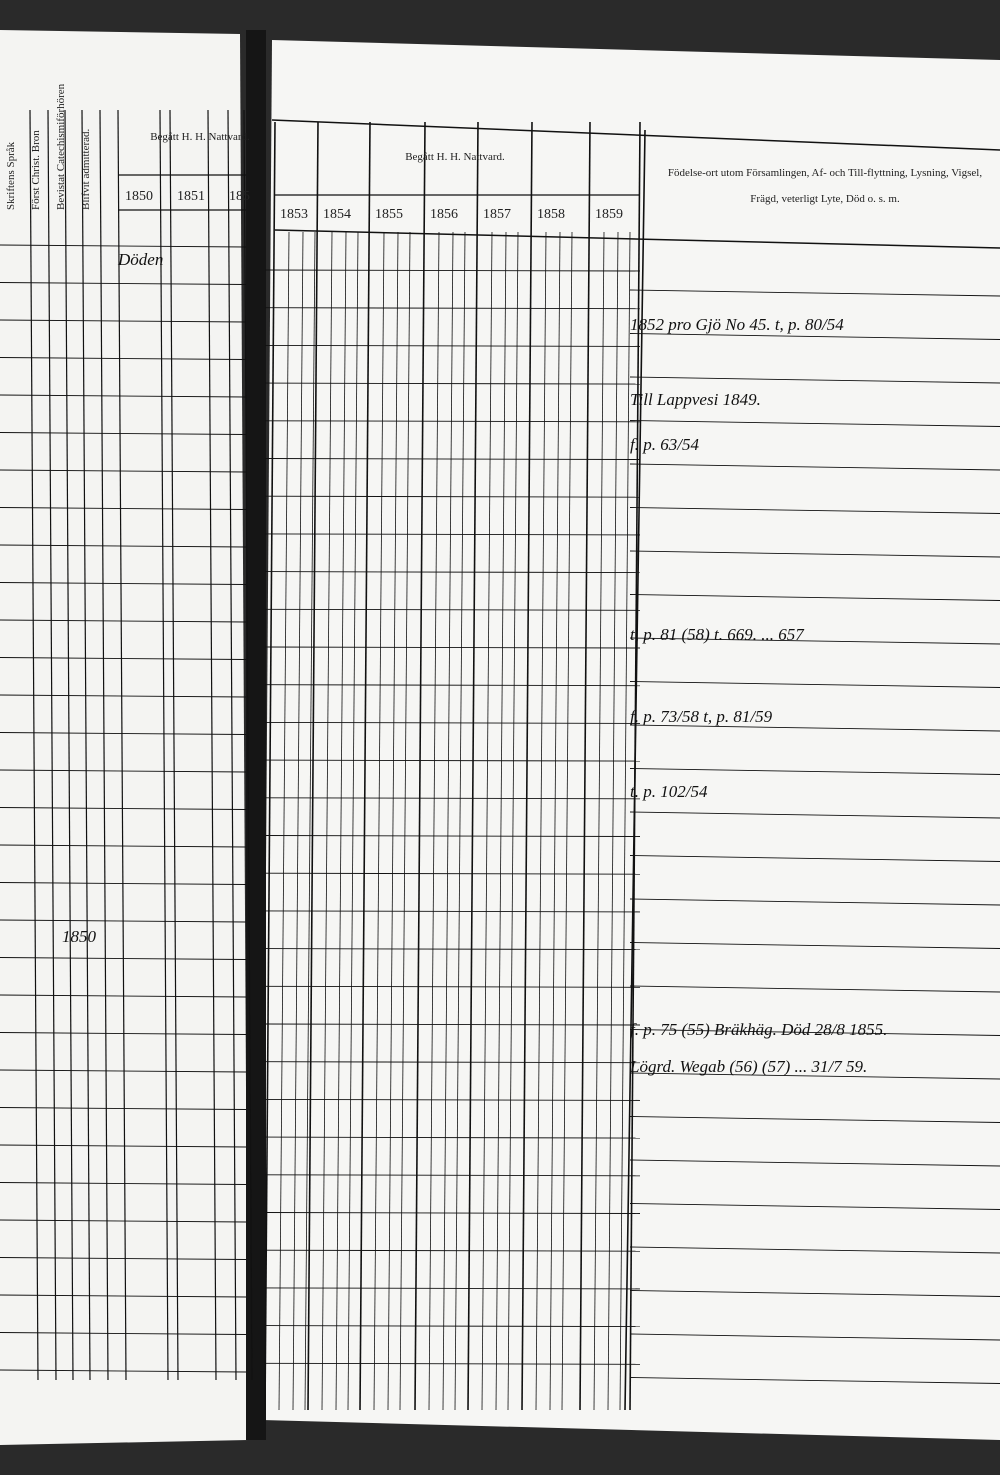 The height and width of the screenshot is (1475, 1000). I want to click on remark: 1852 pro Gjö No 45. t, p. 80/54, so click(737, 324).